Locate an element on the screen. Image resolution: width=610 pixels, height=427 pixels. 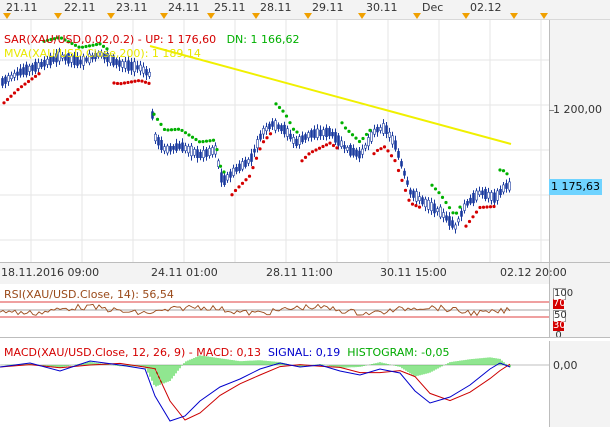
top-axis-label: Dec is located at coordinates (433, 7).